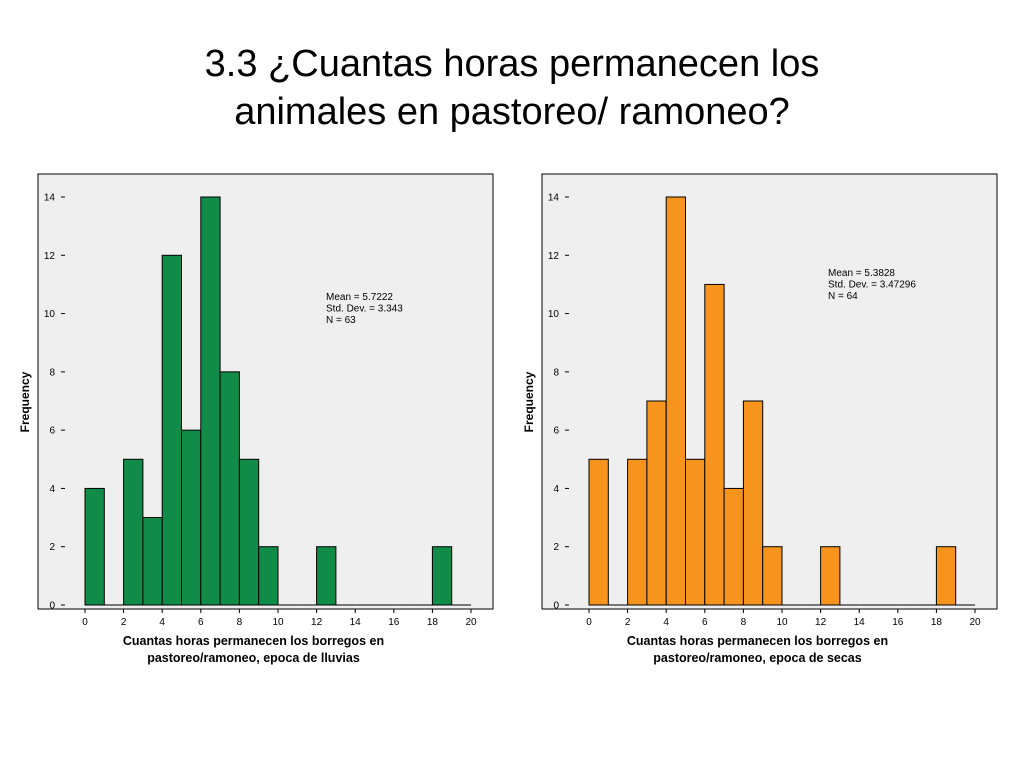  Describe the element at coordinates (394, 622) in the screenshot. I see `chart-0-x-tick-label: 16` at that location.